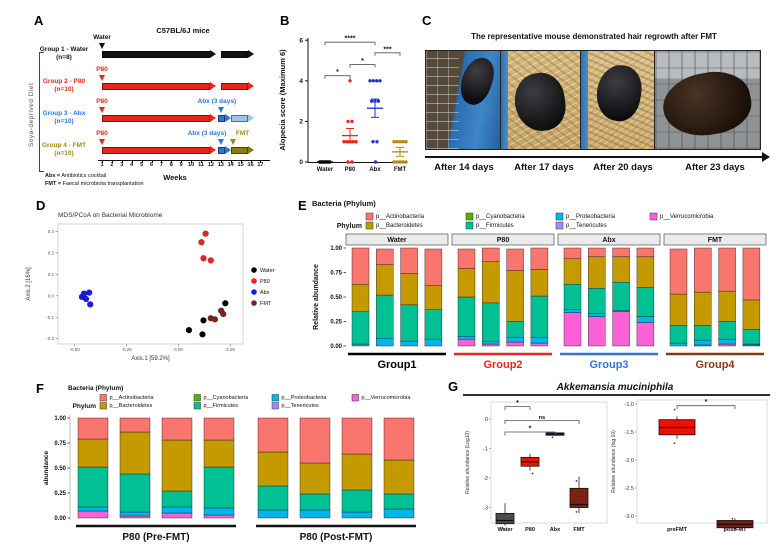 This screenshot has height=550, width=780. What do you see at coordinates (579, 530) in the screenshot?
I see `x-category-label: FMT` at bounding box center [579, 530].